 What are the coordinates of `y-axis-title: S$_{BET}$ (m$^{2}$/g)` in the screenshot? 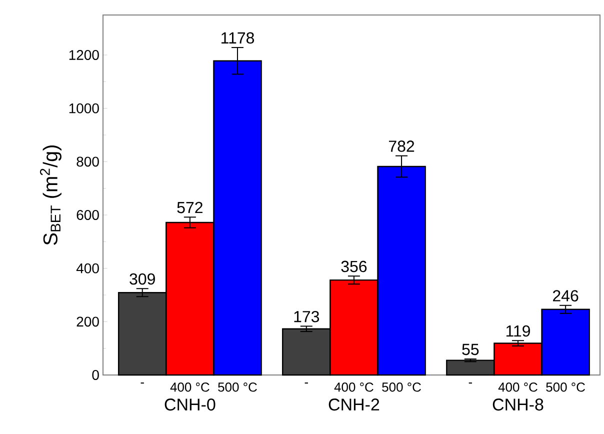 It's located at (51, 195).